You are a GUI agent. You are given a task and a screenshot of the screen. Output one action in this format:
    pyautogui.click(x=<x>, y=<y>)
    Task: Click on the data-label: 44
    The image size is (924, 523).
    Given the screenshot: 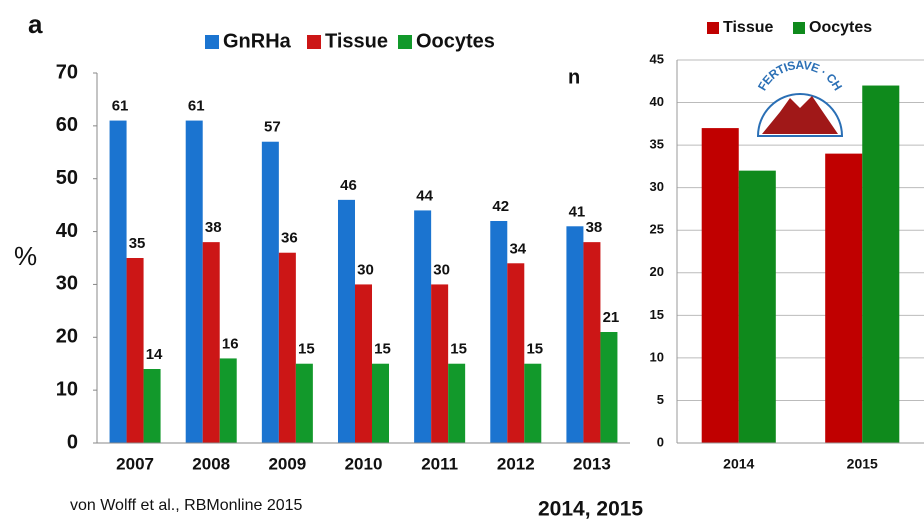 What is the action you would take?
    pyautogui.click(x=424, y=195)
    